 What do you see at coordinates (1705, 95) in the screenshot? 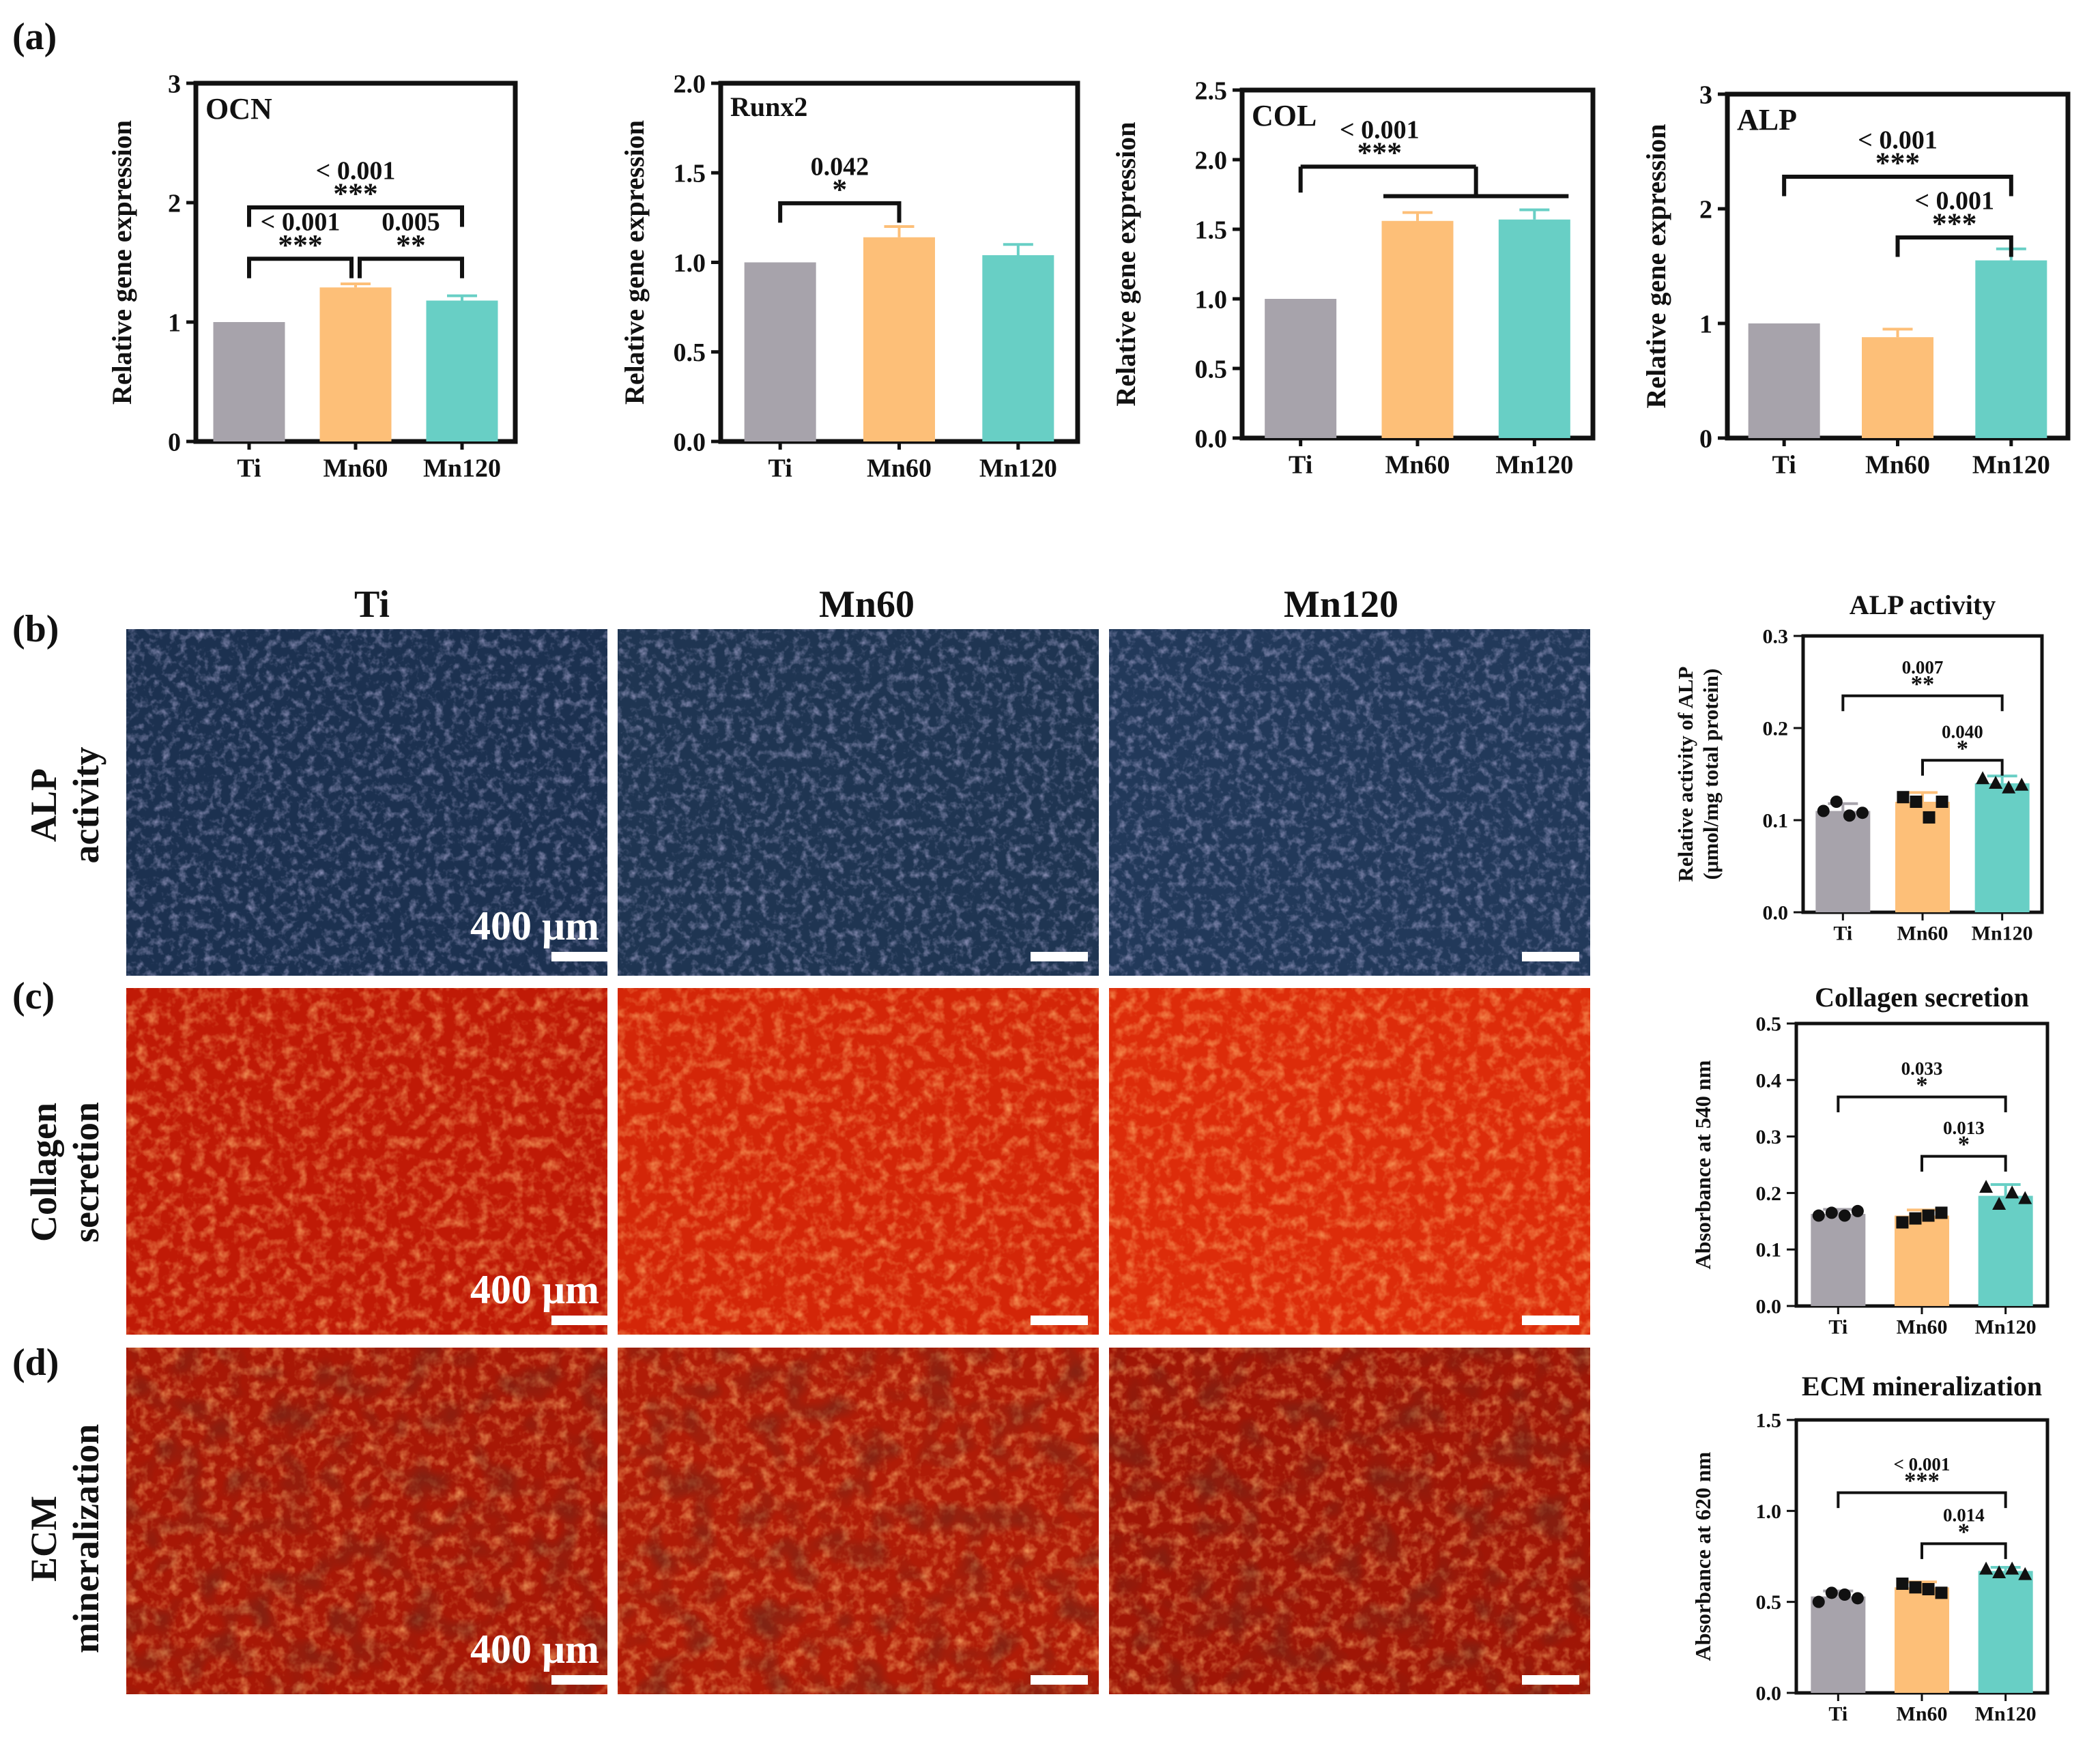
I see `y-tick-label: 3` at bounding box center [1705, 95].